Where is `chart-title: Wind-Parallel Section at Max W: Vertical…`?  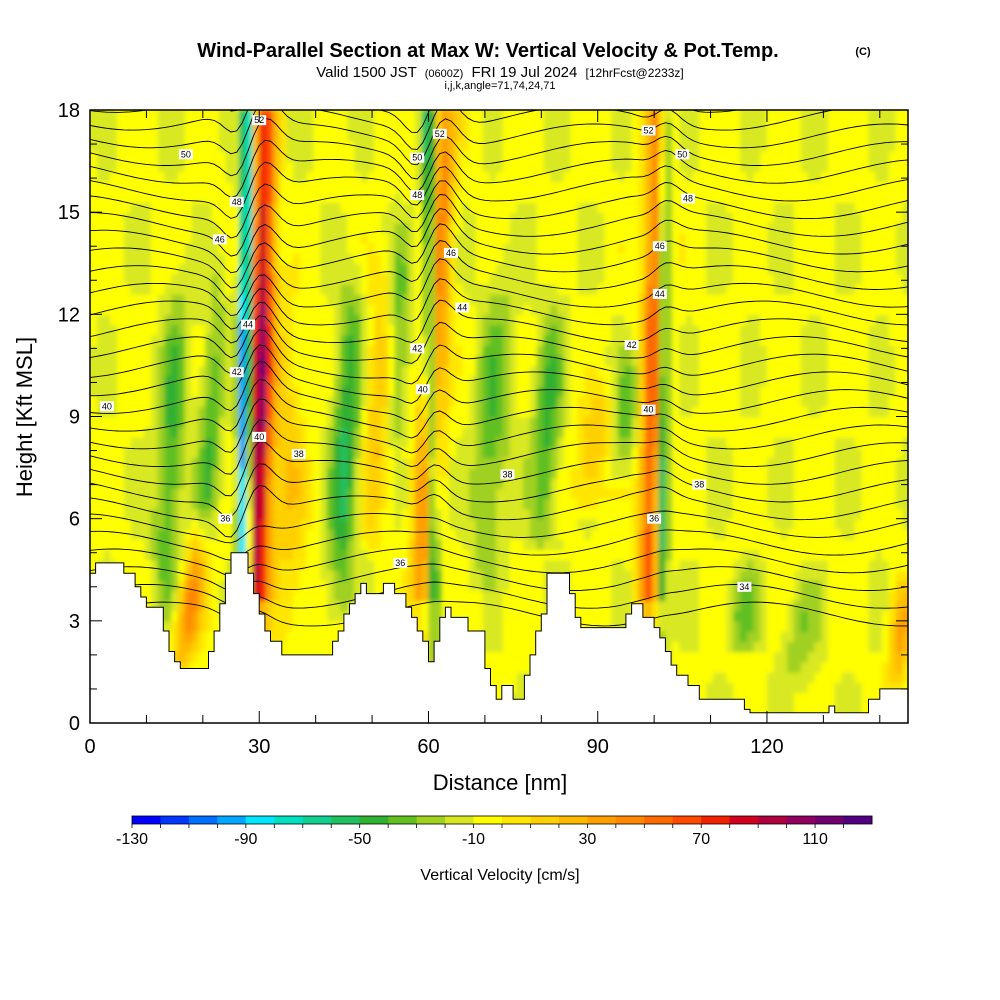
chart-title: Wind-Parallel Section at Max W: Vertical… is located at coordinates (487, 51).